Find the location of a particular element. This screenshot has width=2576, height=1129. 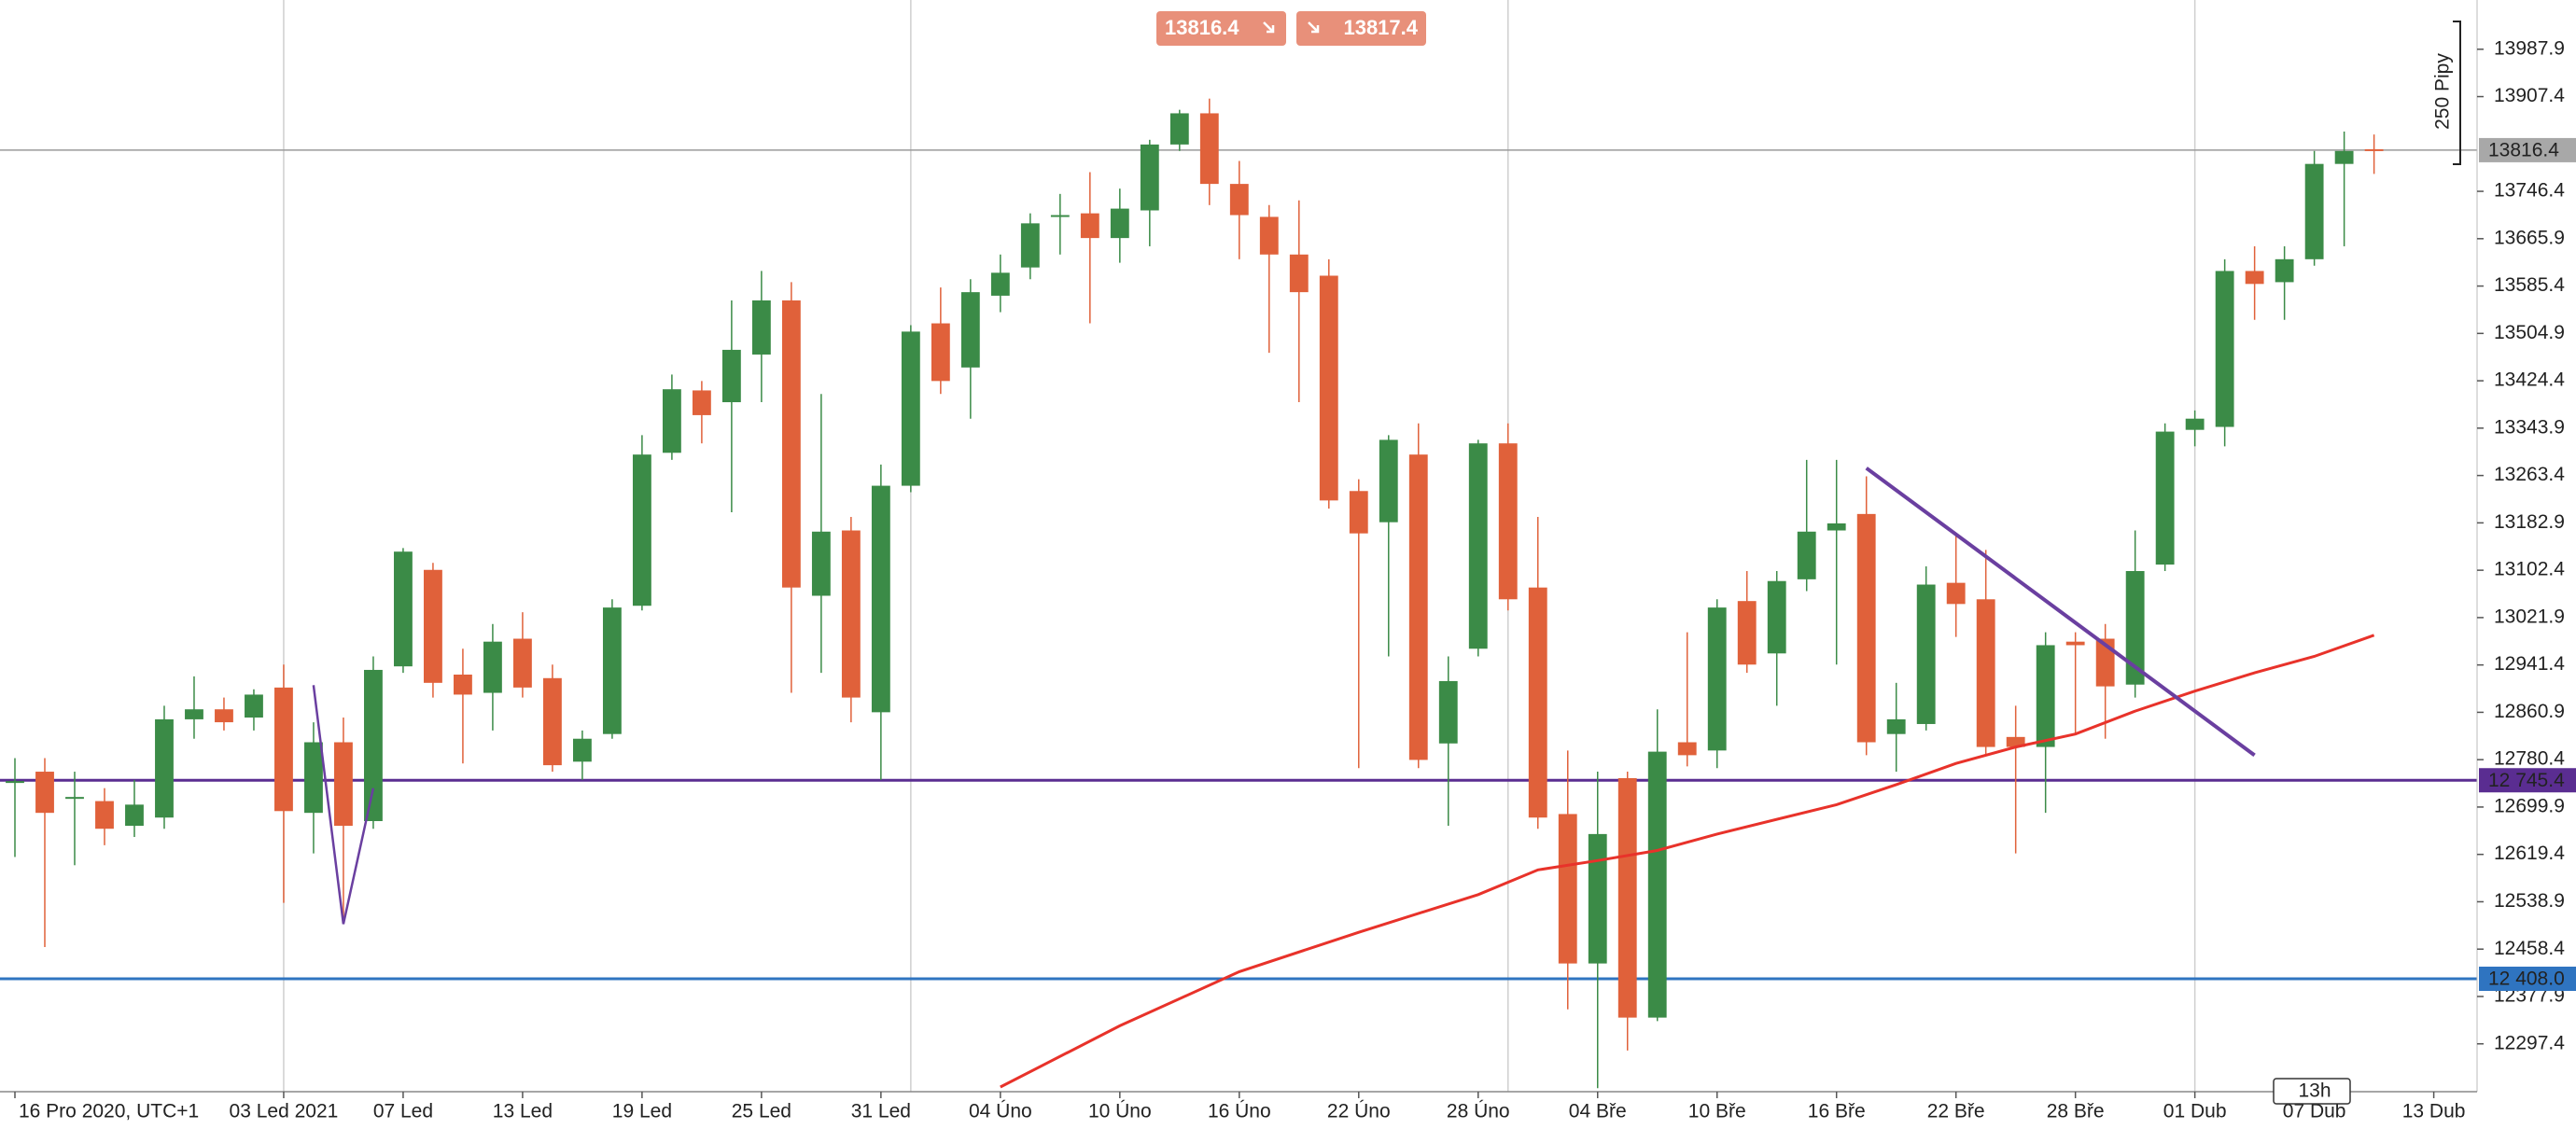

x-tick-label: 03 Led 2021 is located at coordinates (284, 1111).